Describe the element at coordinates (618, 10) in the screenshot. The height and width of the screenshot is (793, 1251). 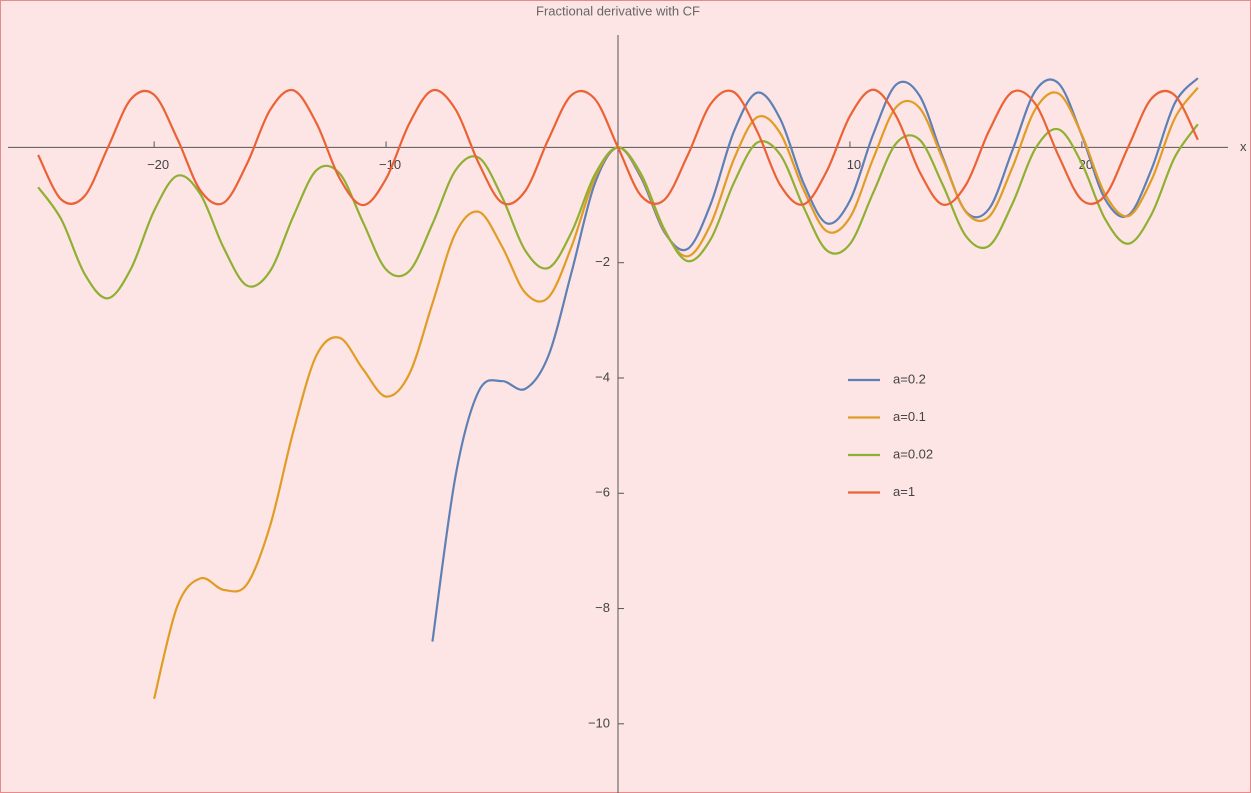
I see `chart-title: Fractional derivative with CF` at that location.